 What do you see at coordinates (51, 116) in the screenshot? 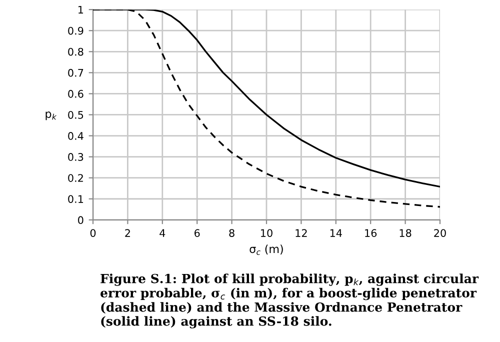
I see `y-axis-title: p$_{k}$` at bounding box center [51, 116].